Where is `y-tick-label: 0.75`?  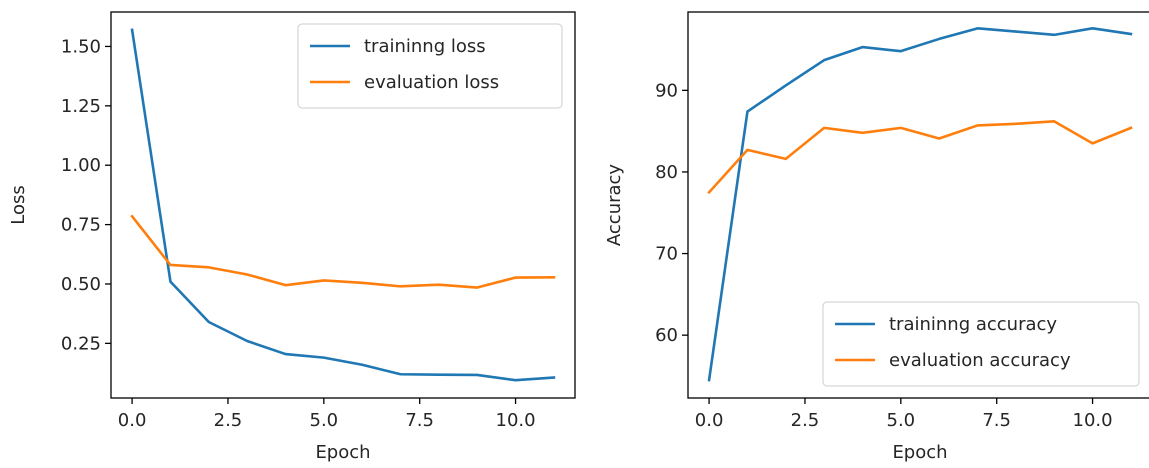 y-tick-label: 0.75 is located at coordinates (81, 225).